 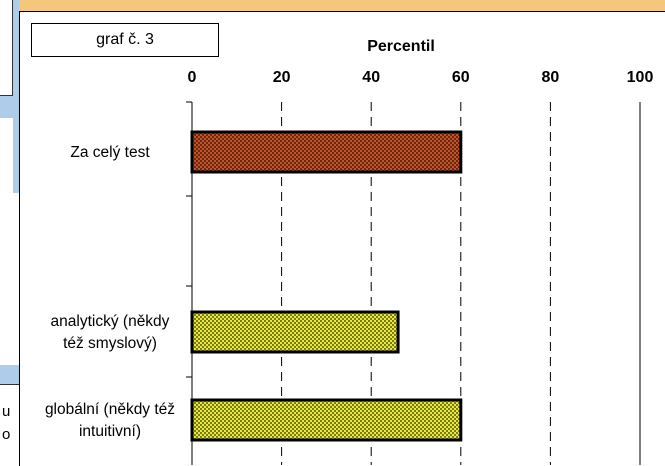 What do you see at coordinates (6, 411) in the screenshot?
I see `side-fragment-1: u` at bounding box center [6, 411].